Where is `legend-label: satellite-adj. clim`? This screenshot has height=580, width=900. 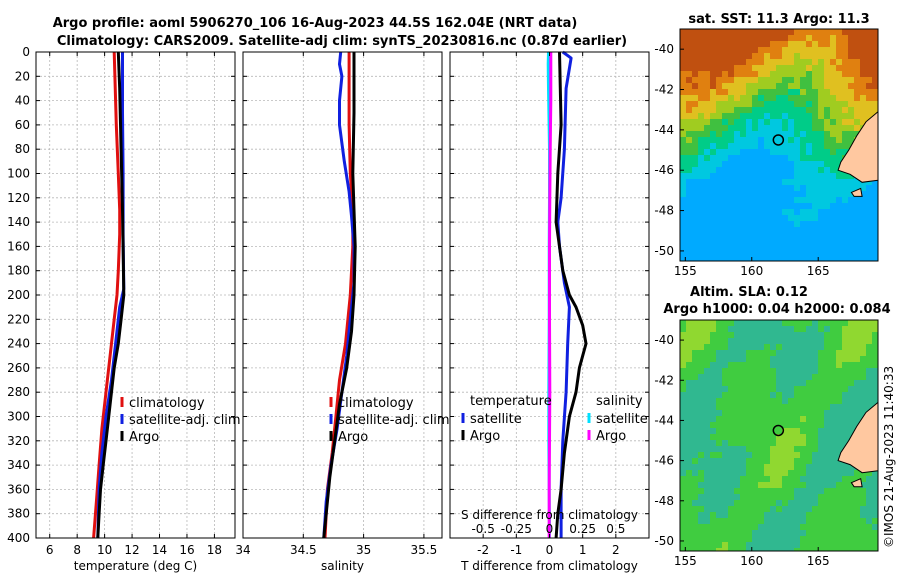 legend-label: satellite-adj. clim is located at coordinates (185, 420).